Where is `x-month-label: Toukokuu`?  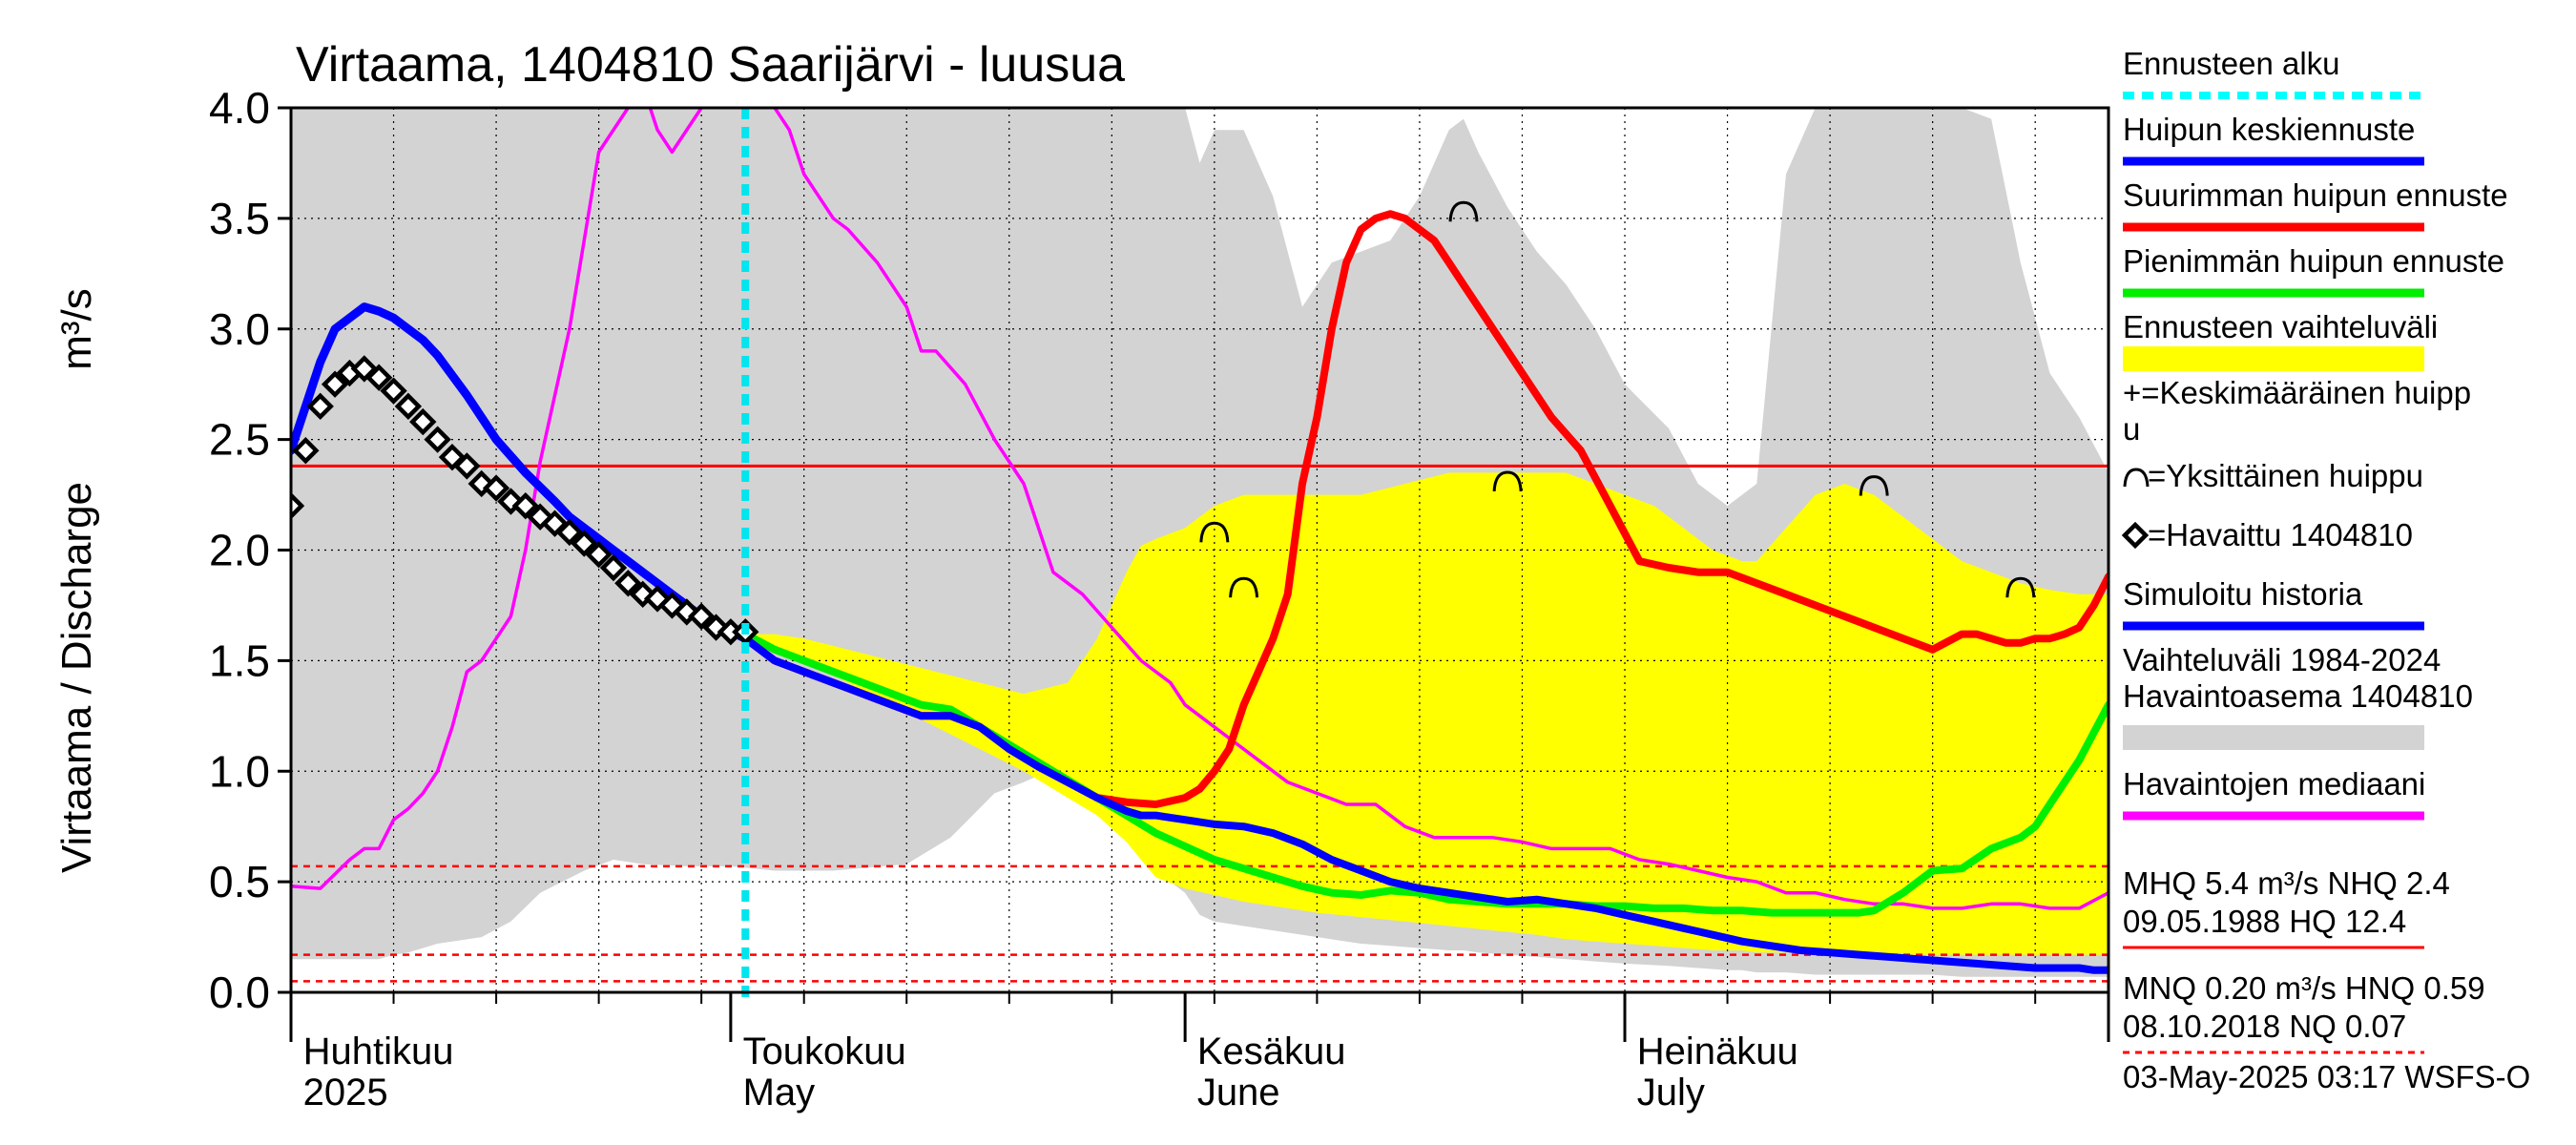
x-month-label: Toukokuu is located at coordinates (824, 1051).